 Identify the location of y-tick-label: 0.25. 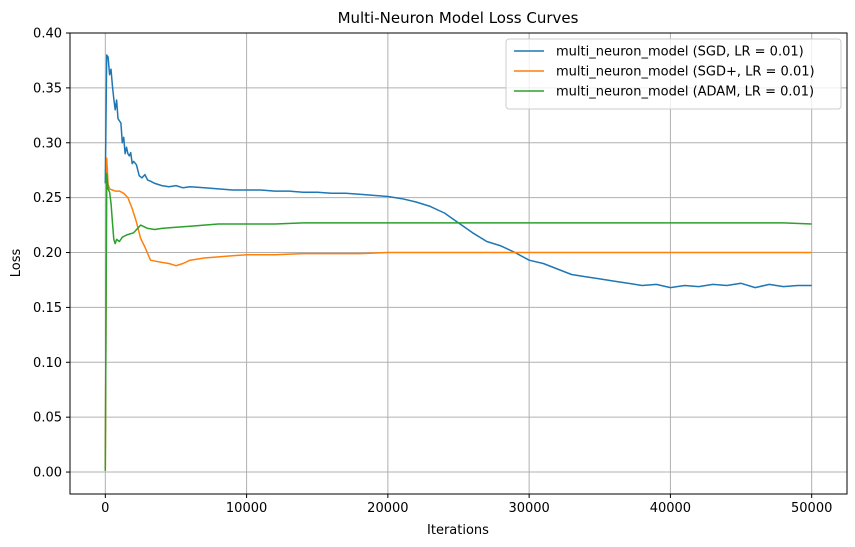
(47, 198).